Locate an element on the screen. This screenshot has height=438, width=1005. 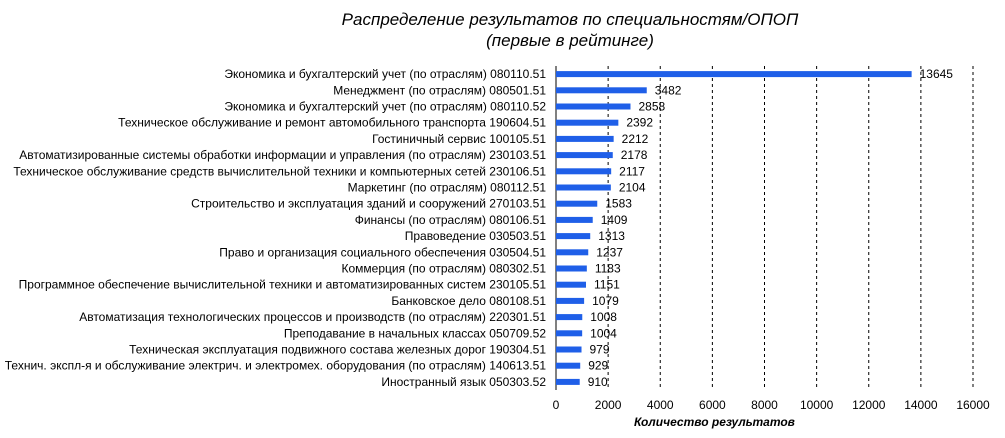
value-label-18: 929 is located at coordinates (598, 366).